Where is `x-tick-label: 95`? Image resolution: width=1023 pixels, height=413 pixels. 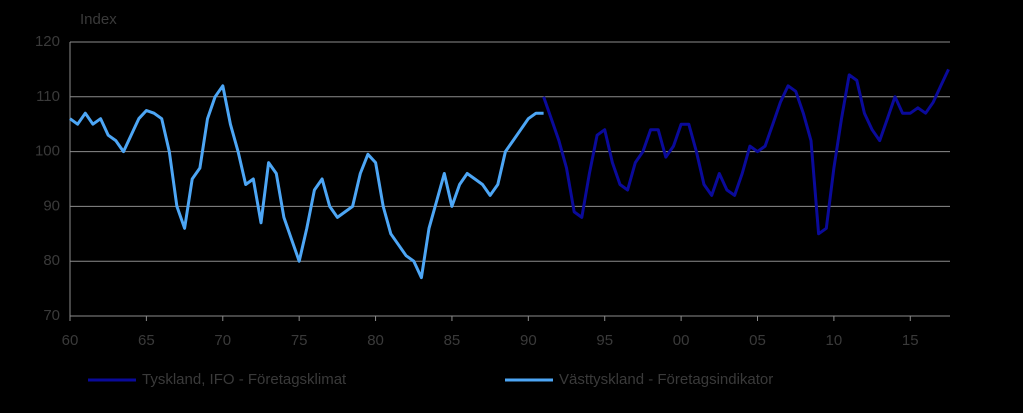
x-tick-label: 95 is located at coordinates (604, 340).